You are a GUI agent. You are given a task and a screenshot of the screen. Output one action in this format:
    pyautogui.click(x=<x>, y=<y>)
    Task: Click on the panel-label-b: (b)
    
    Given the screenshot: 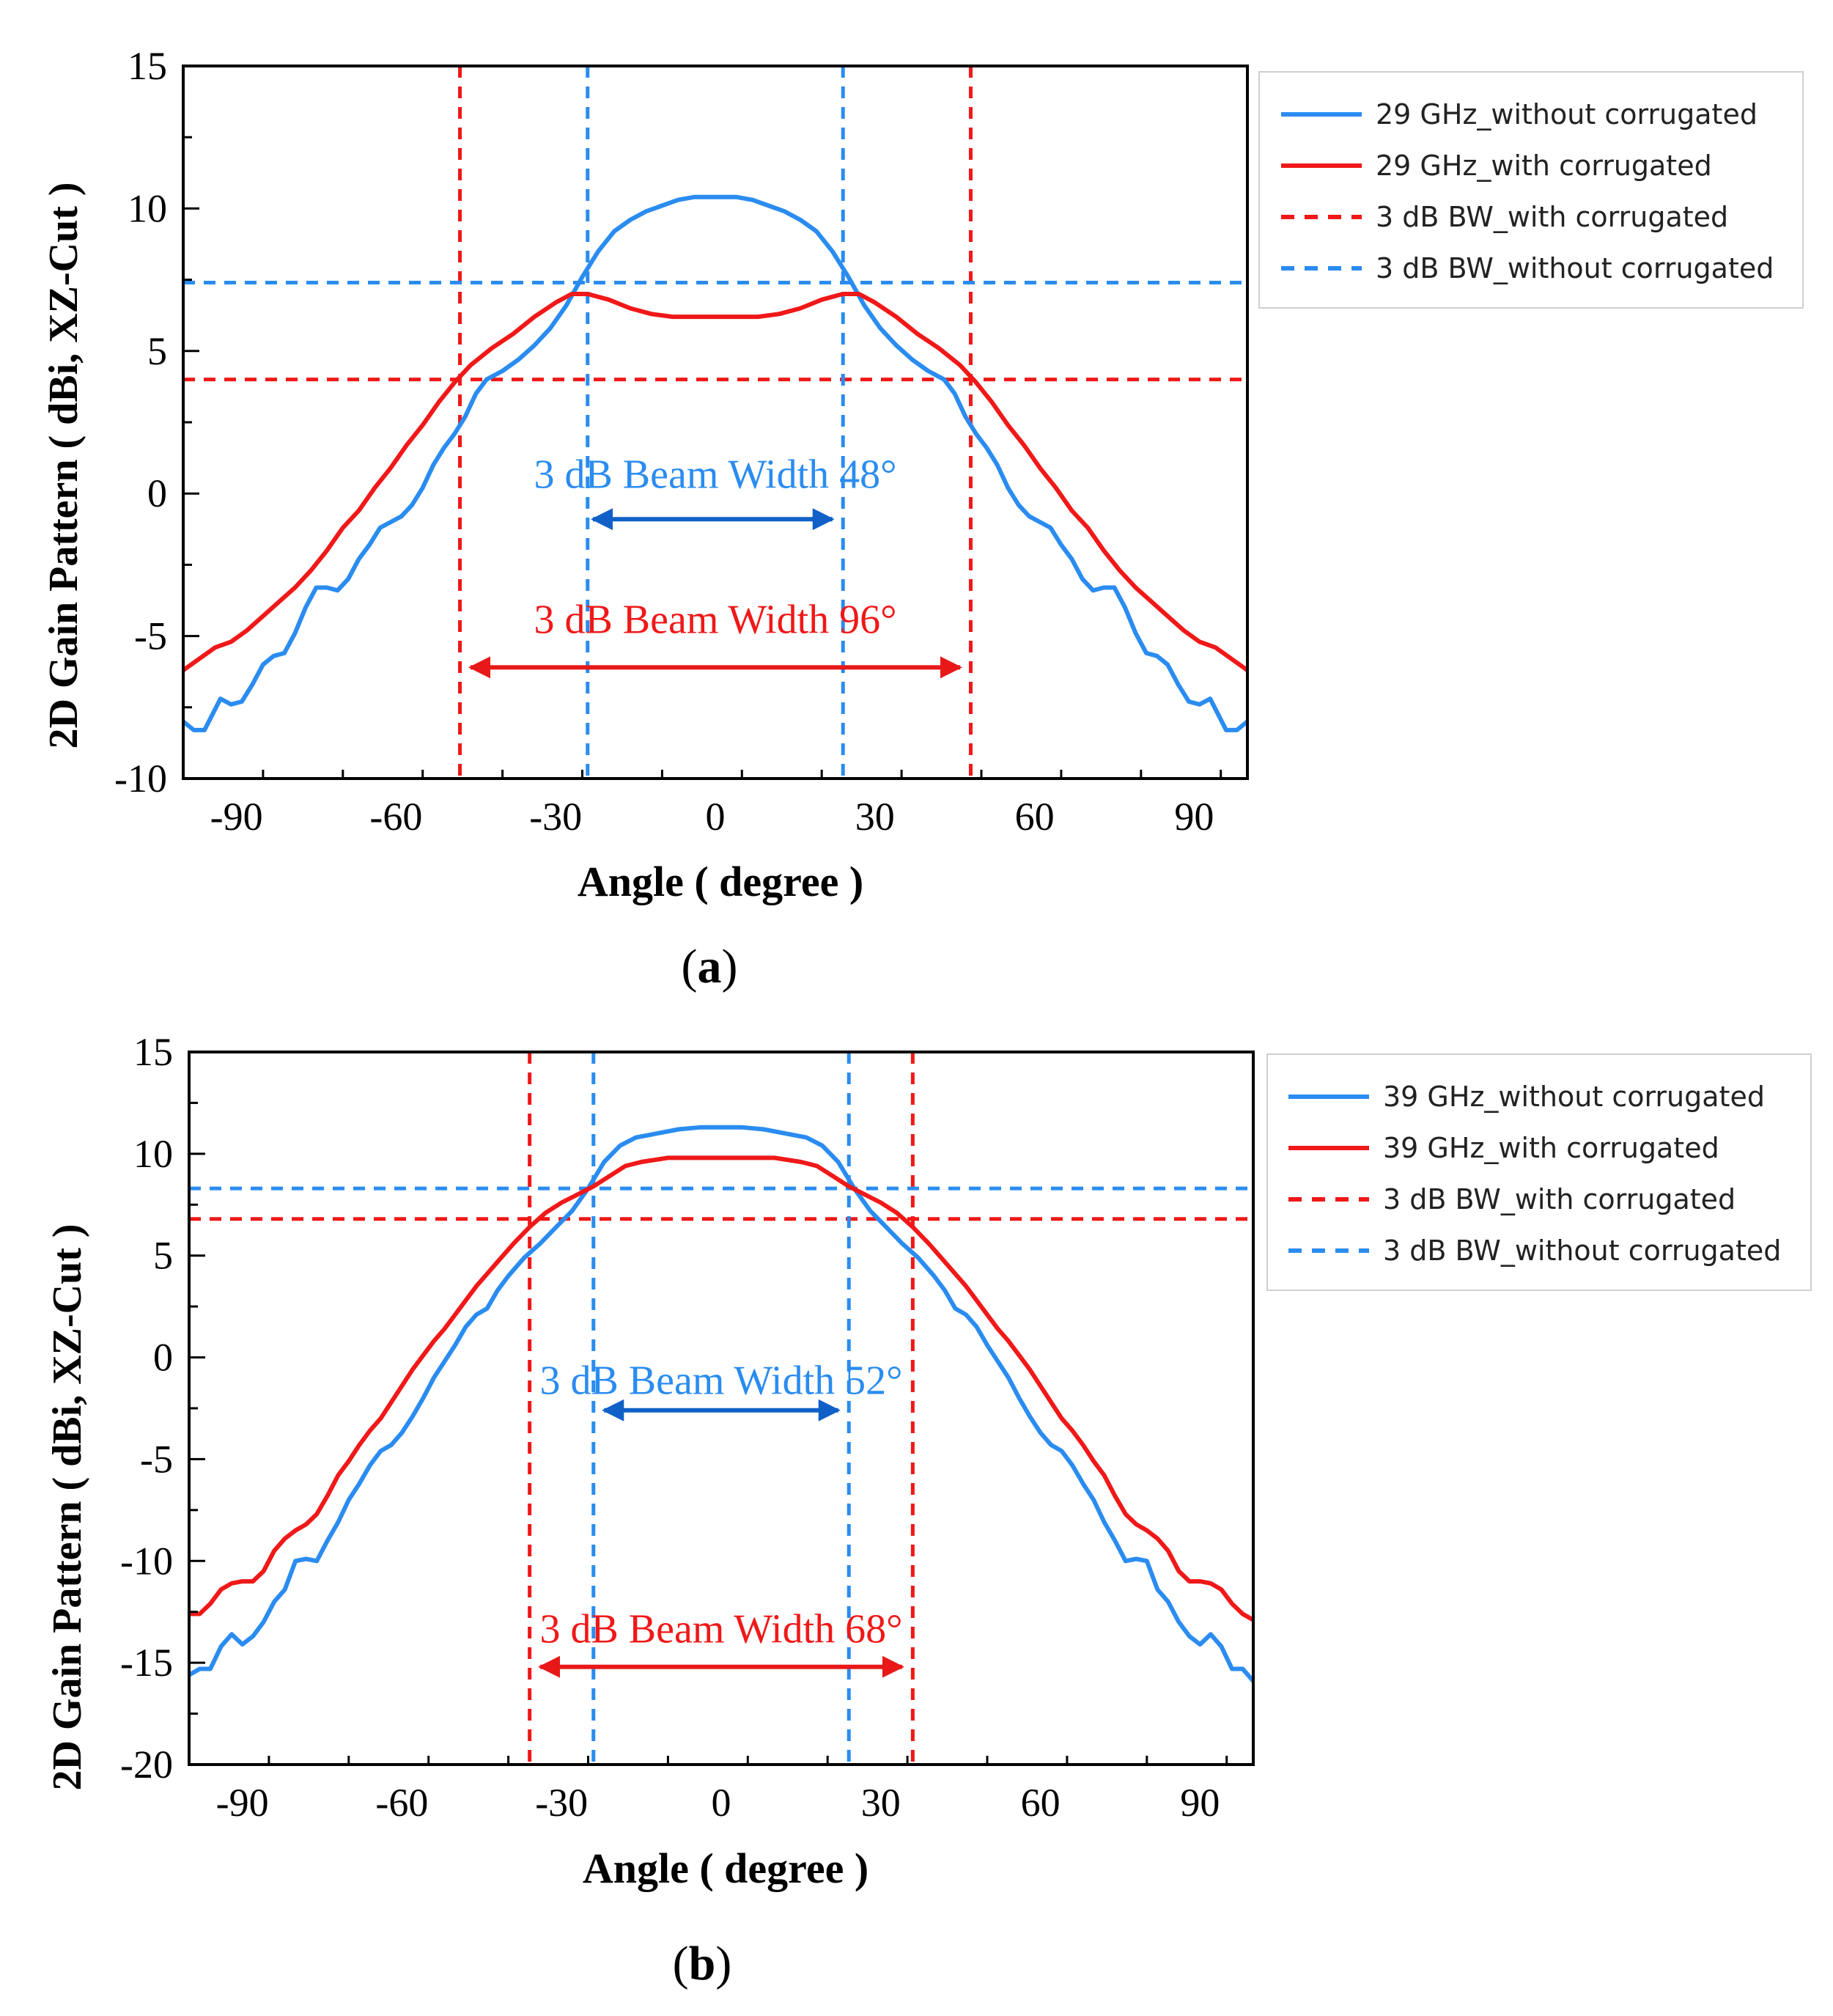 What is the action you would take?
    pyautogui.click(x=703, y=1964)
    